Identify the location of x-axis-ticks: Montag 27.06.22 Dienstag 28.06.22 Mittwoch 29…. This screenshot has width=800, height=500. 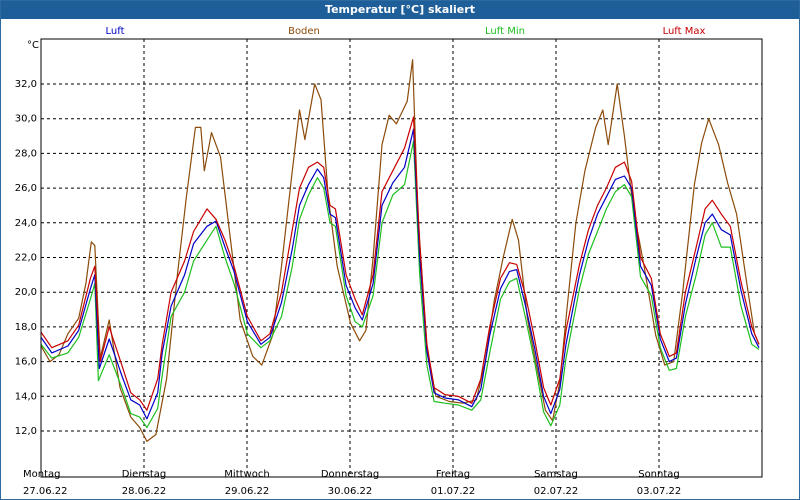
(352, 483).